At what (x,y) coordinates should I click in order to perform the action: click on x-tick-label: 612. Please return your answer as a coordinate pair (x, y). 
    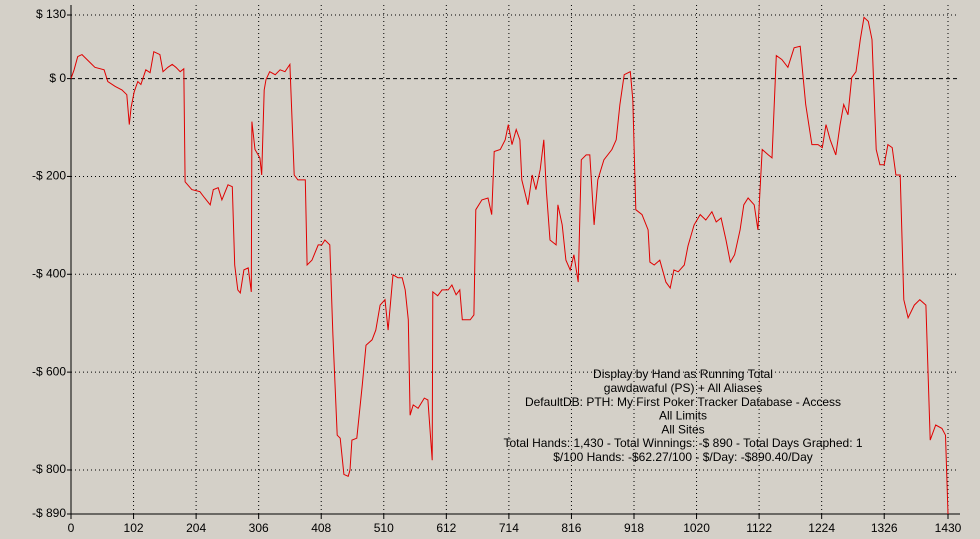
    Looking at the image, I should click on (446, 528).